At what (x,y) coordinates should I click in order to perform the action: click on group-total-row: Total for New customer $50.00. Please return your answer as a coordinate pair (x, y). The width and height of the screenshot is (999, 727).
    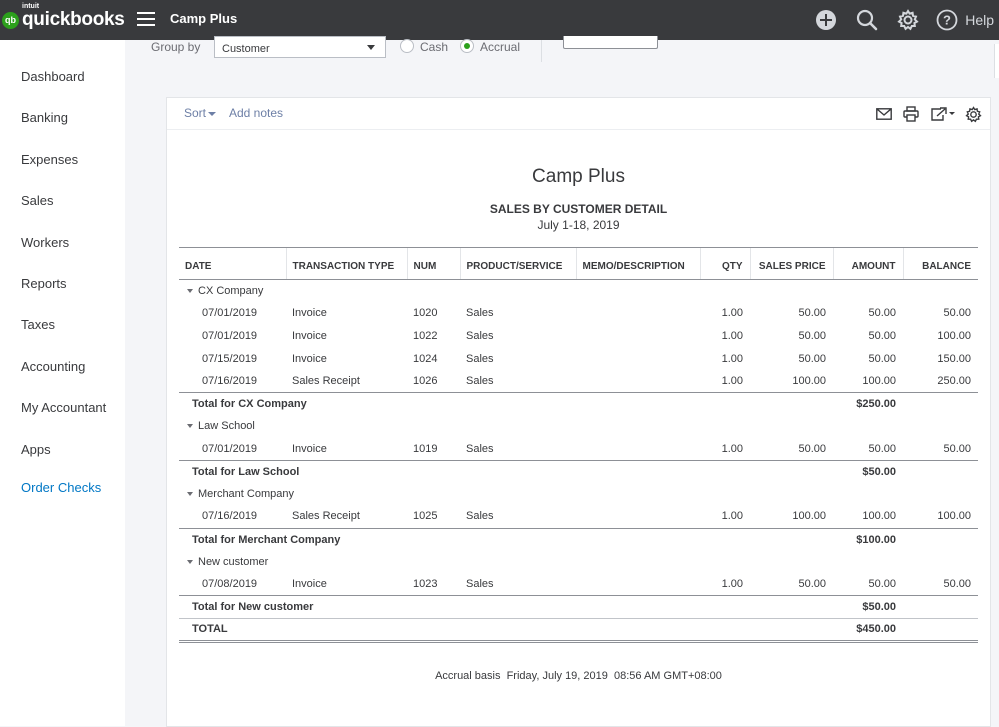
    Looking at the image, I should click on (578, 607).